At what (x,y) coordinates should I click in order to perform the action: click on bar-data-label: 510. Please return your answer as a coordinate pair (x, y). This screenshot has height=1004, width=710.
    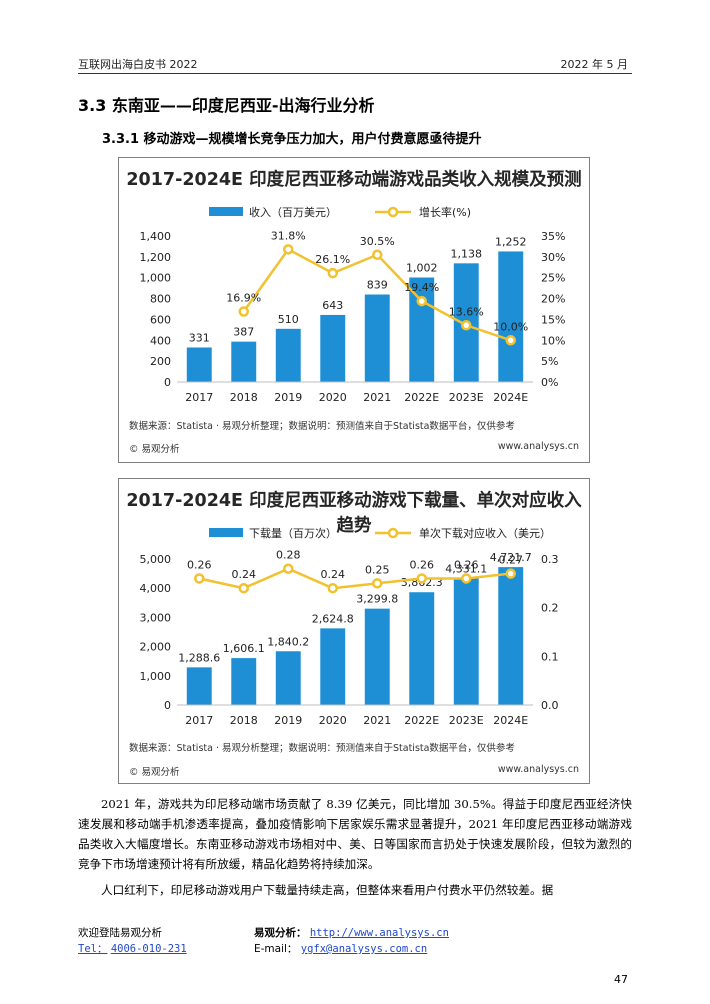
    Looking at the image, I should click on (288, 319).